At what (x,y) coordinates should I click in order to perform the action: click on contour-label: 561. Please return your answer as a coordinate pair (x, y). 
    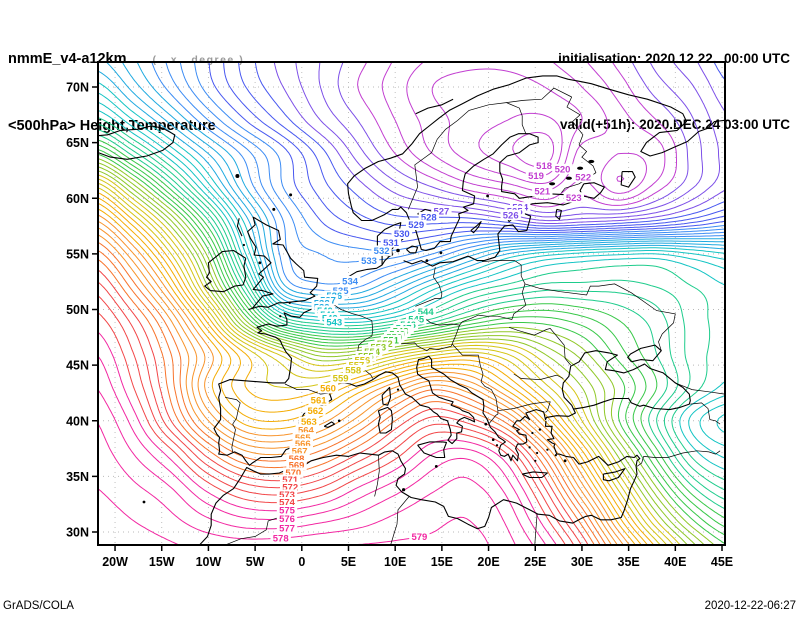
    Looking at the image, I should click on (319, 400).